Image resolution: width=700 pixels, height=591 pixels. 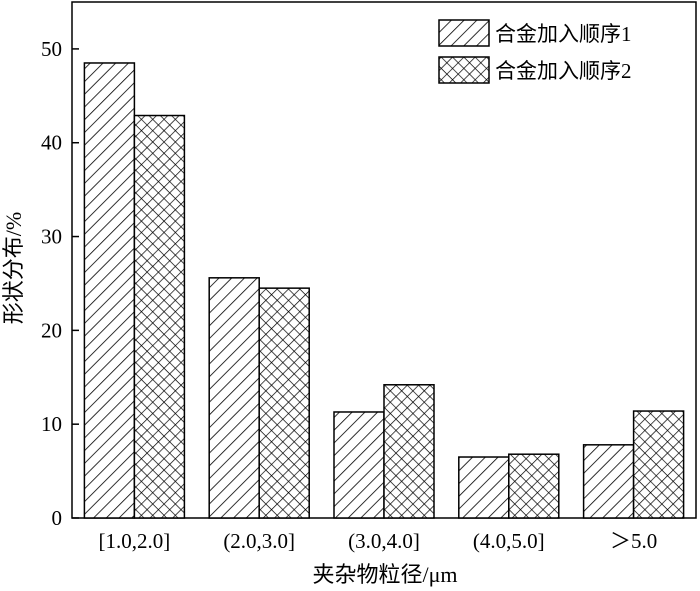 What do you see at coordinates (259, 541) in the screenshot?
I see `x-tick-label: (2.0,3.0]` at bounding box center [259, 541].